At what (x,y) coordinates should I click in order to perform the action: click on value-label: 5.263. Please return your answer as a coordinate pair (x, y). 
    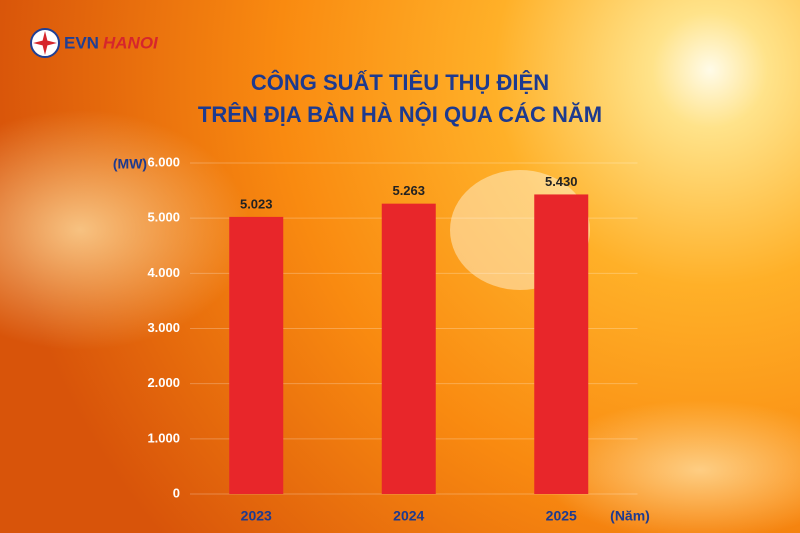
    Looking at the image, I should click on (408, 190).